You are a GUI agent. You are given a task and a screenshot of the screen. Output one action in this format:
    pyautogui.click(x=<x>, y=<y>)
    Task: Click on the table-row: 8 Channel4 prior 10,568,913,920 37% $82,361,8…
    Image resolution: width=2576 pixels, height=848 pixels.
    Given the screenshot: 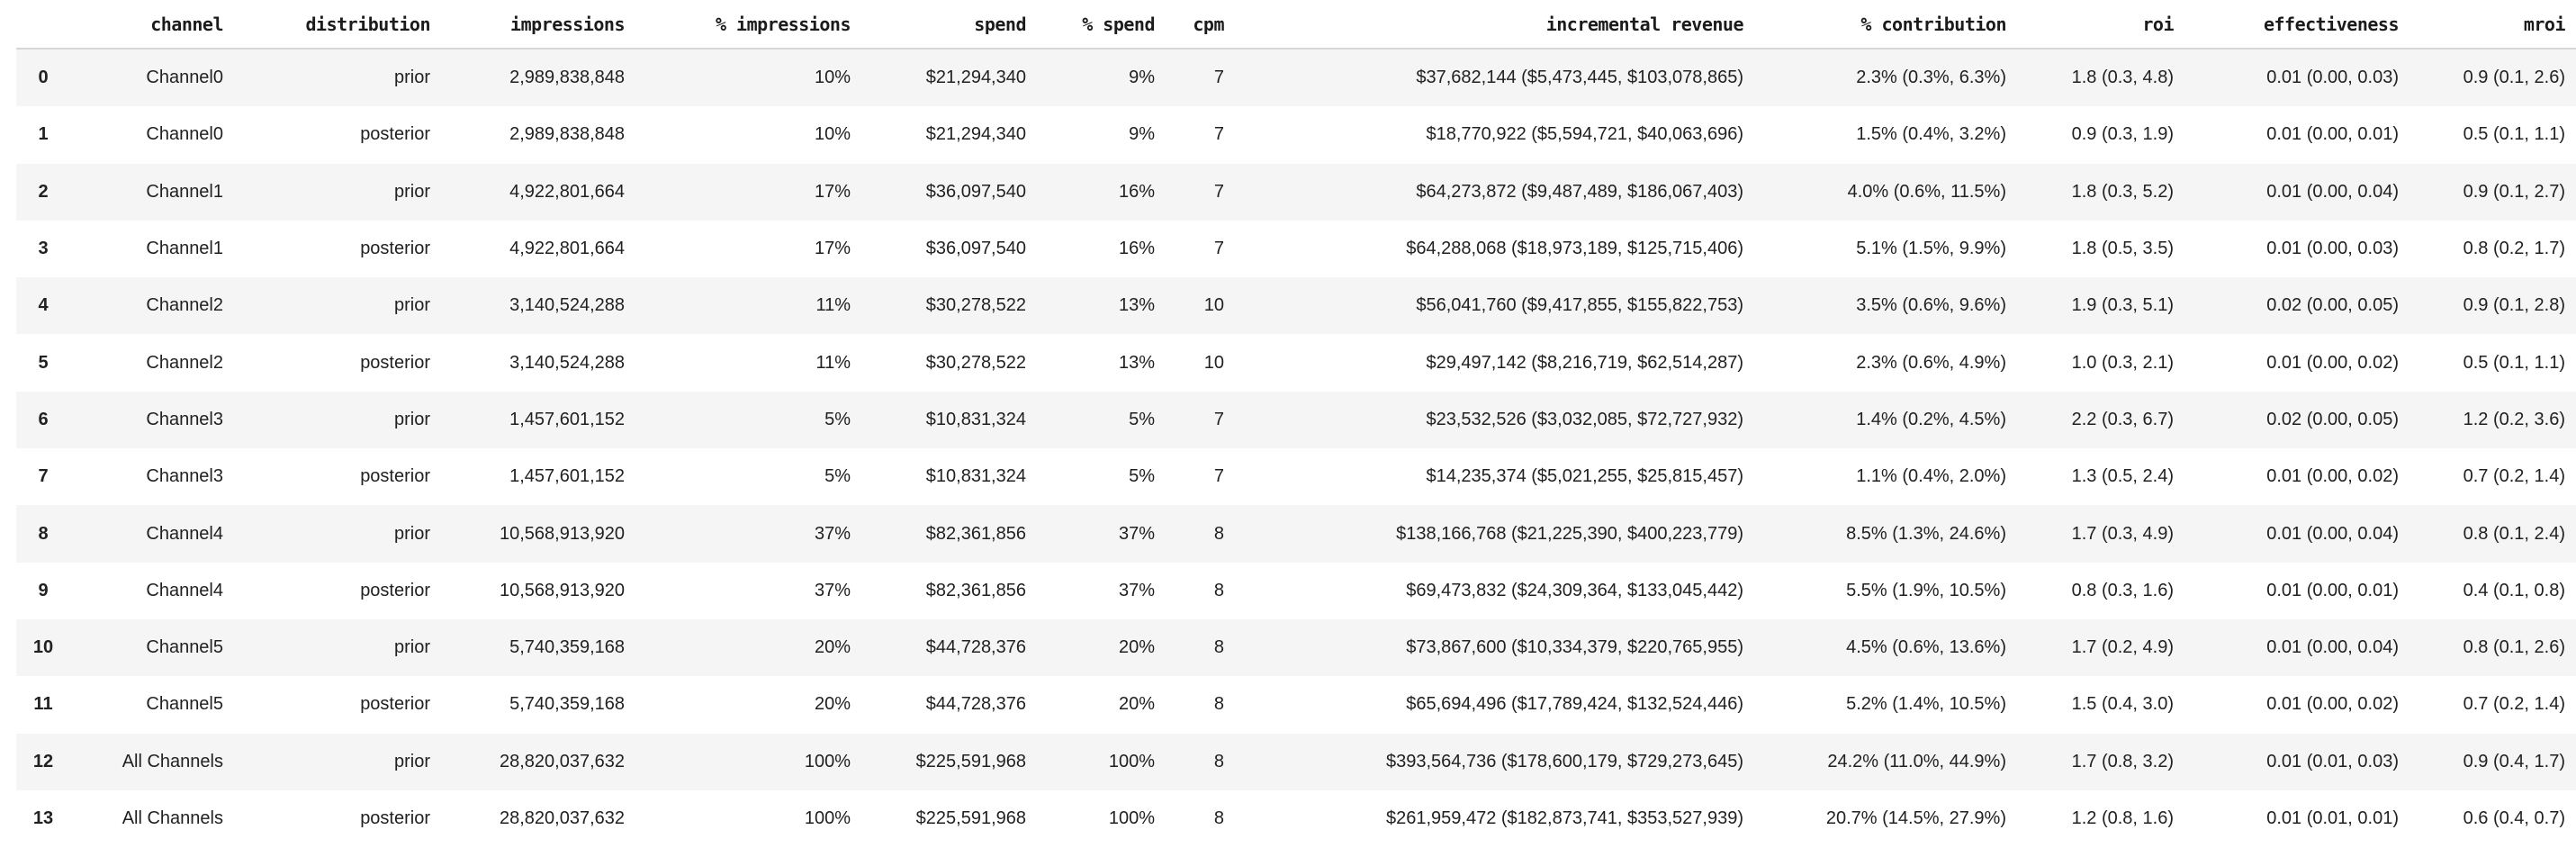 What is the action you would take?
    pyautogui.click(x=1296, y=534)
    